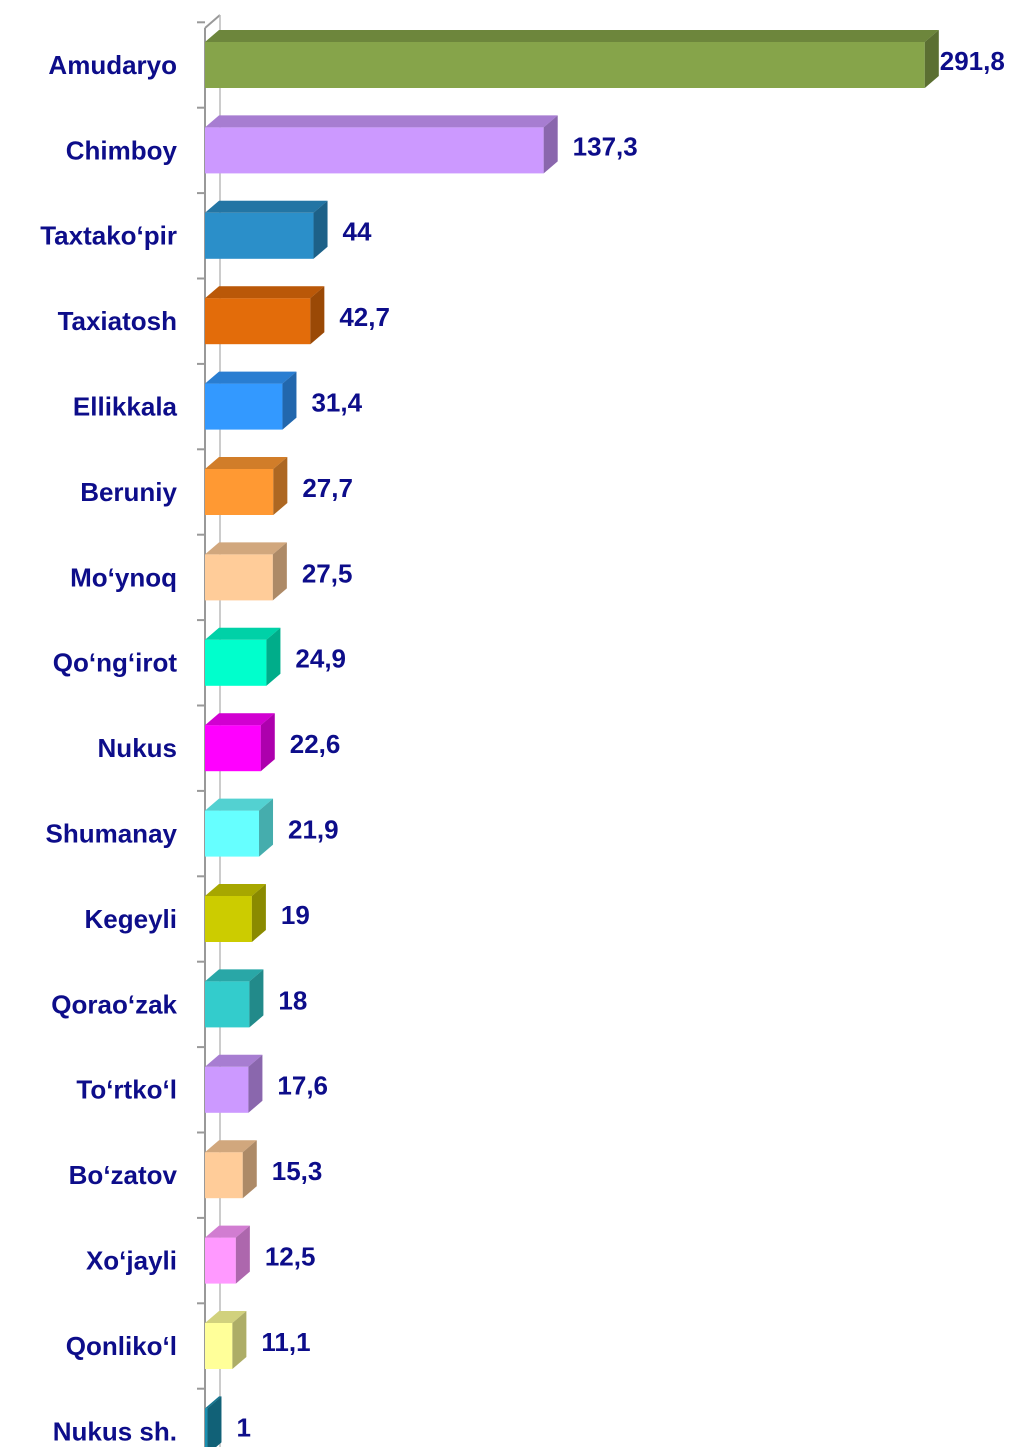  I want to click on category-label: Bo‘zatov, so click(123, 1175).